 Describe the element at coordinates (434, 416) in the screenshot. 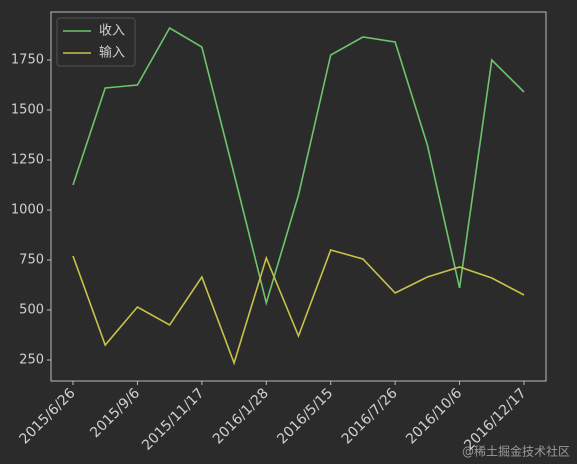

I see `x-tick-label: 2016/10/6` at that location.